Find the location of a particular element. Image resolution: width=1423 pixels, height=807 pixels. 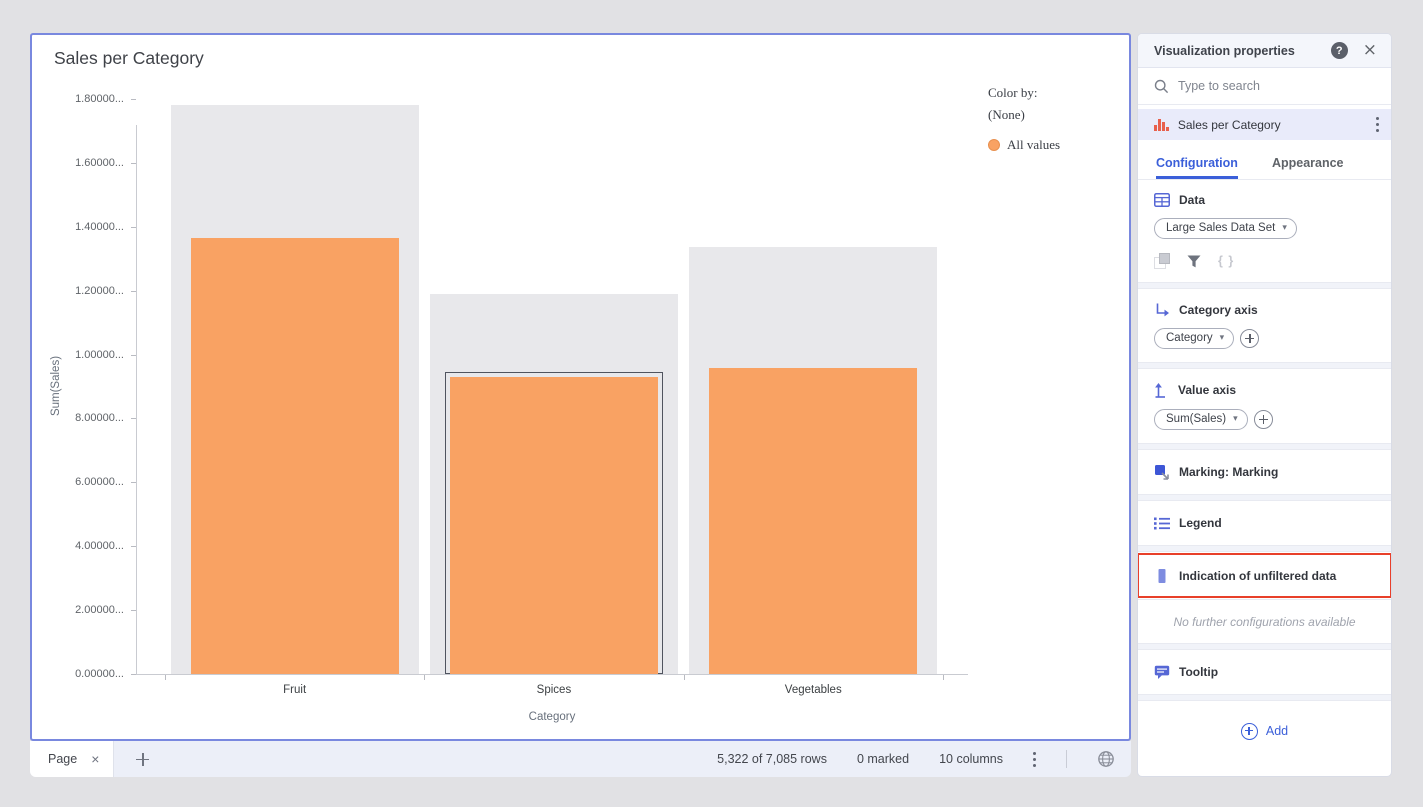

search-row is located at coordinates (1264, 86).